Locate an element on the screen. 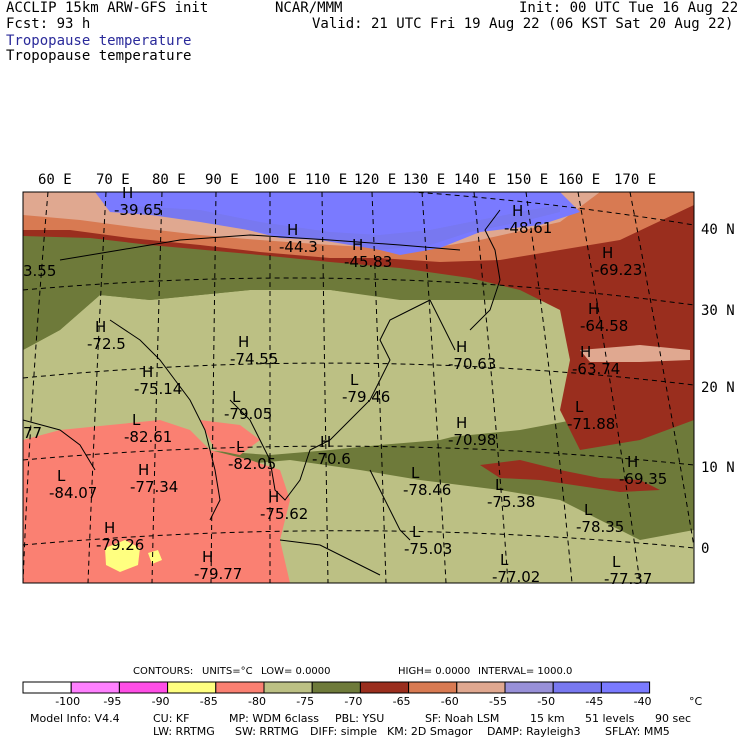 This screenshot has height=740, width=740. extremum-value: -79.05 is located at coordinates (248, 414).